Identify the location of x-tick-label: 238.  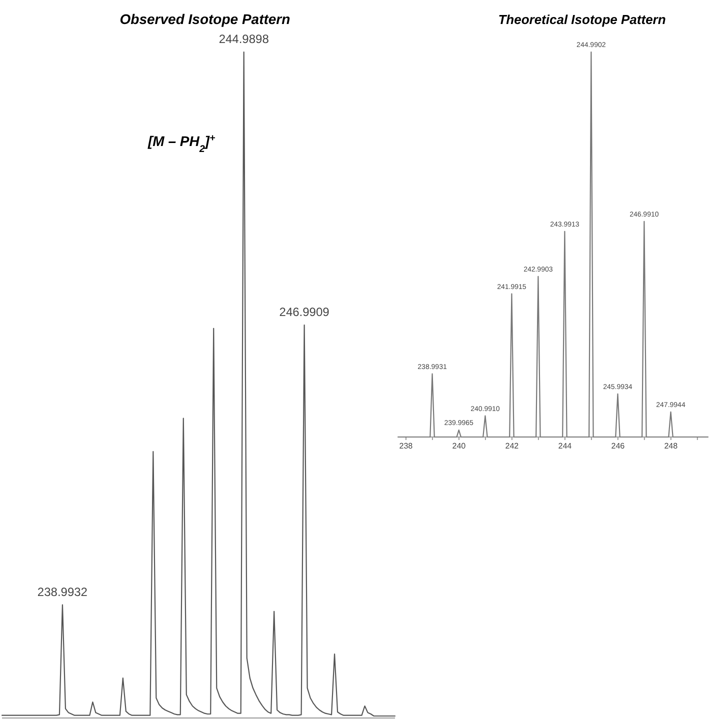
(406, 446).